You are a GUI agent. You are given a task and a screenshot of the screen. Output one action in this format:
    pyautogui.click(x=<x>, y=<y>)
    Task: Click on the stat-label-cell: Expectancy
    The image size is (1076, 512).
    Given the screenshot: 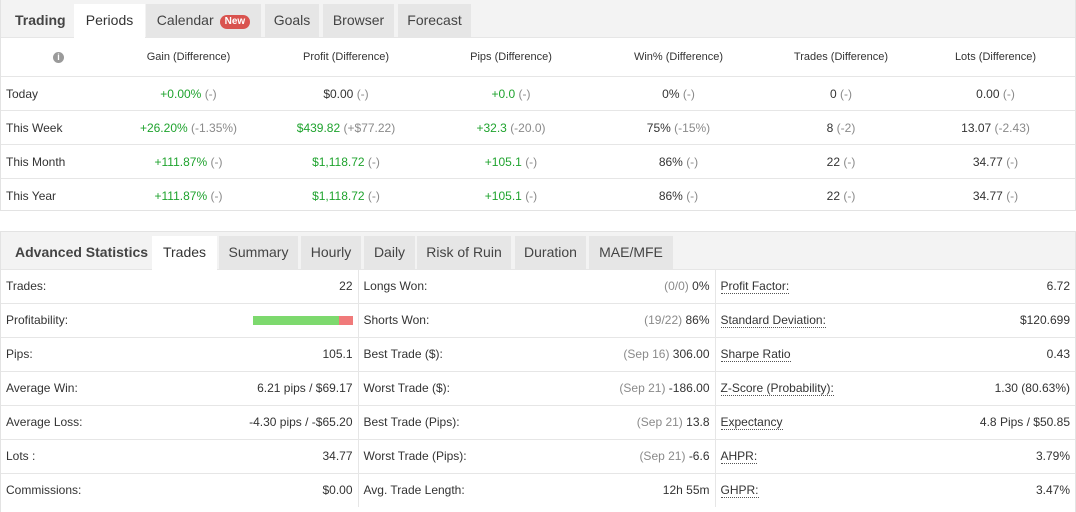 What is the action you would take?
    pyautogui.click(x=794, y=422)
    